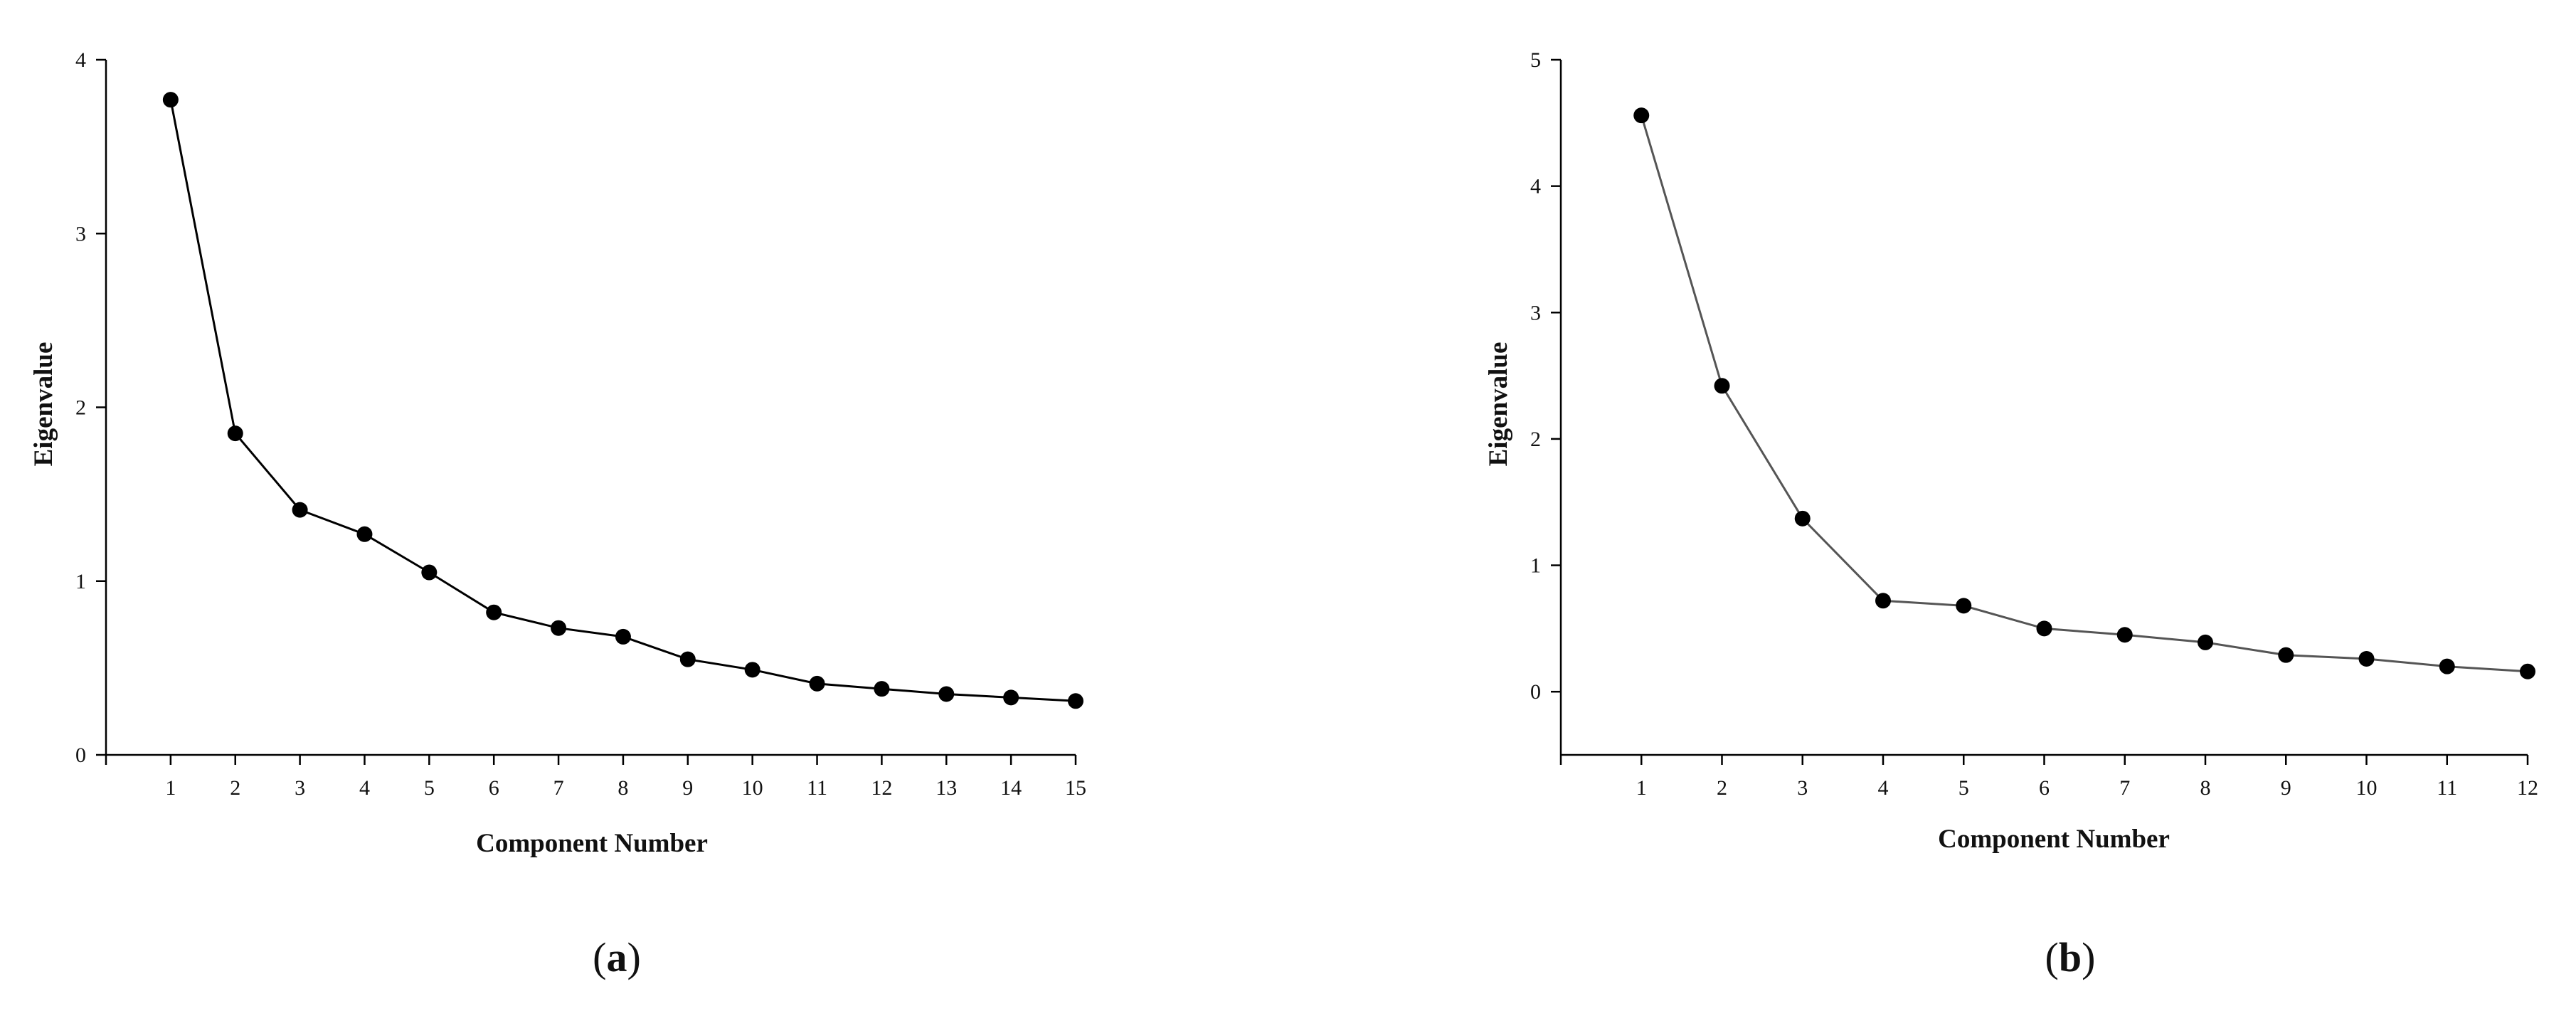 The width and height of the screenshot is (2576, 1016). Describe the element at coordinates (946, 788) in the screenshot. I see `x-tick-label: 13` at that location.